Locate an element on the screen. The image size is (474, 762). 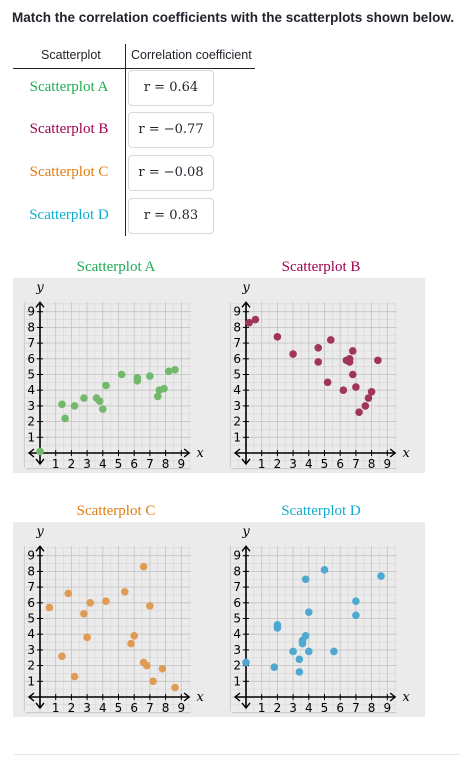
y-tick-label: 1 is located at coordinates (237, 681).